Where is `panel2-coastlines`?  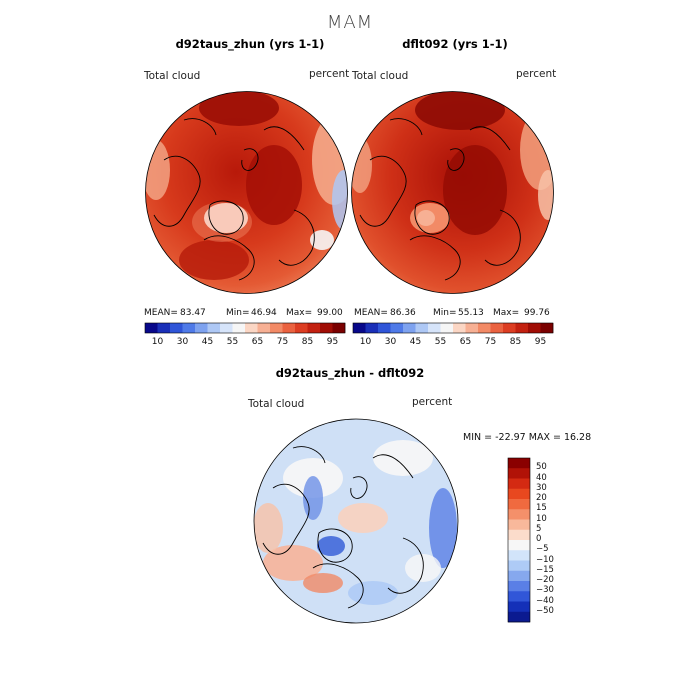 panel2-coastlines is located at coordinates (440, 199).